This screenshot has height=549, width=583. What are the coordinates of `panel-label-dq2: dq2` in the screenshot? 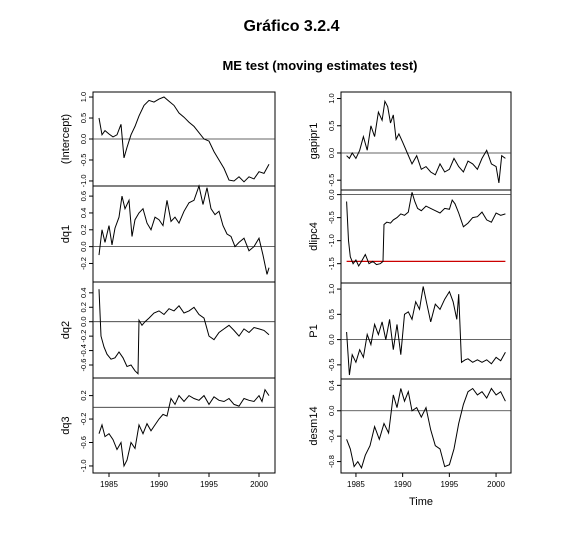 It's located at (66, 330).